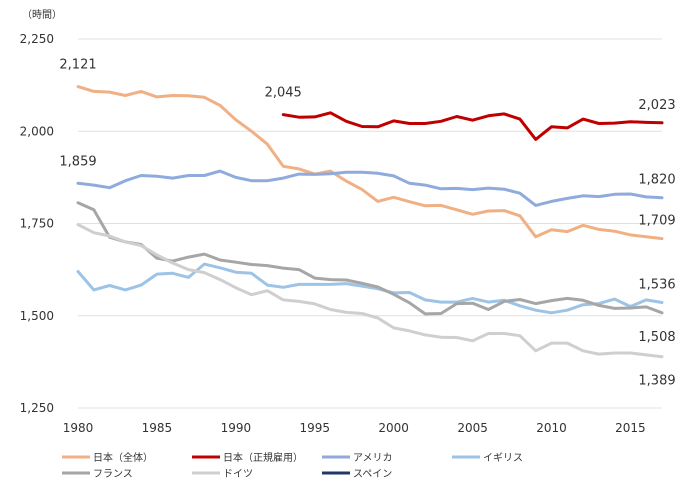 The width and height of the screenshot is (700, 490). Describe the element at coordinates (37, 408) in the screenshot. I see `y-tick-label: 1,250` at that location.